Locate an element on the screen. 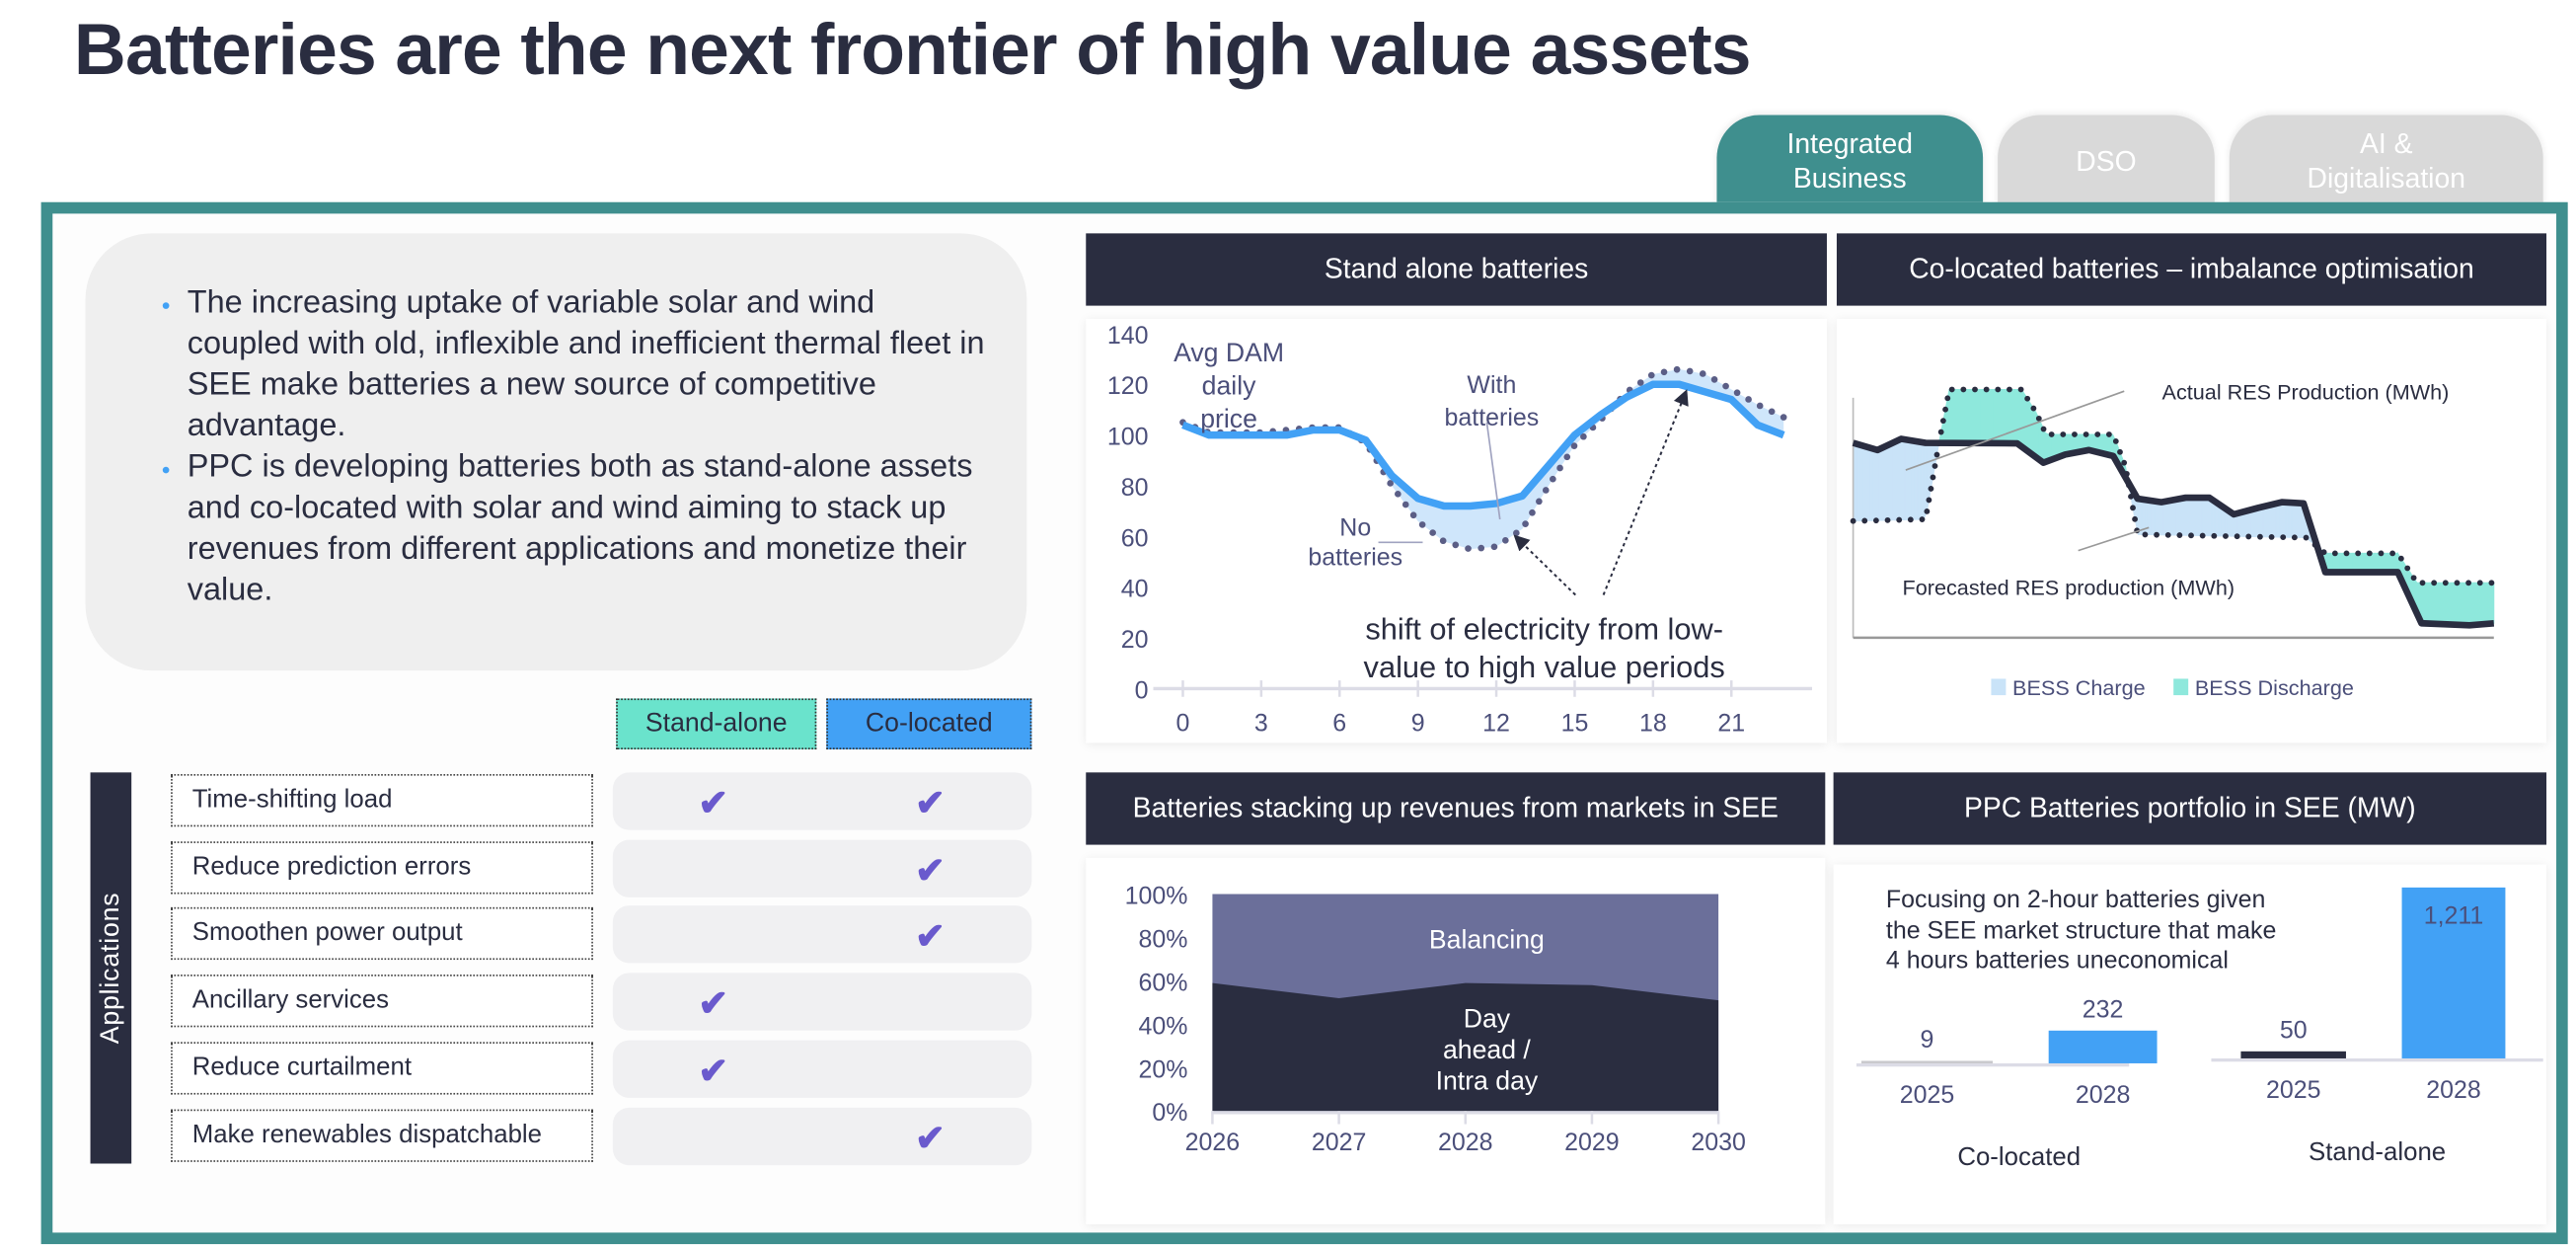 This screenshot has height=1249, width=2576. application-label: Ancillary services is located at coordinates (382, 1001).